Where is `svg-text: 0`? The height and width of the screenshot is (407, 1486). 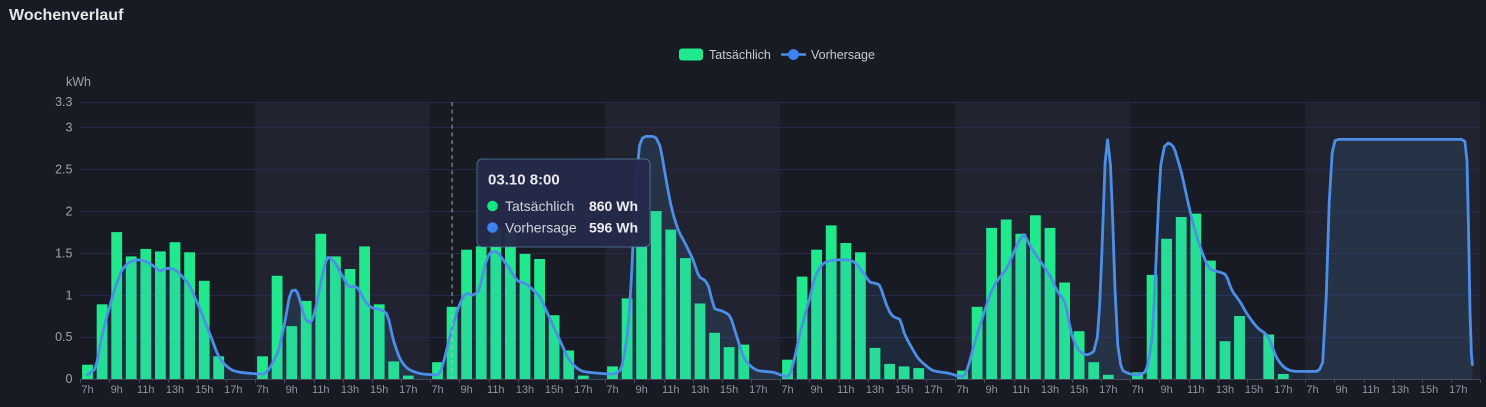 svg-text: 0 is located at coordinates (69, 379).